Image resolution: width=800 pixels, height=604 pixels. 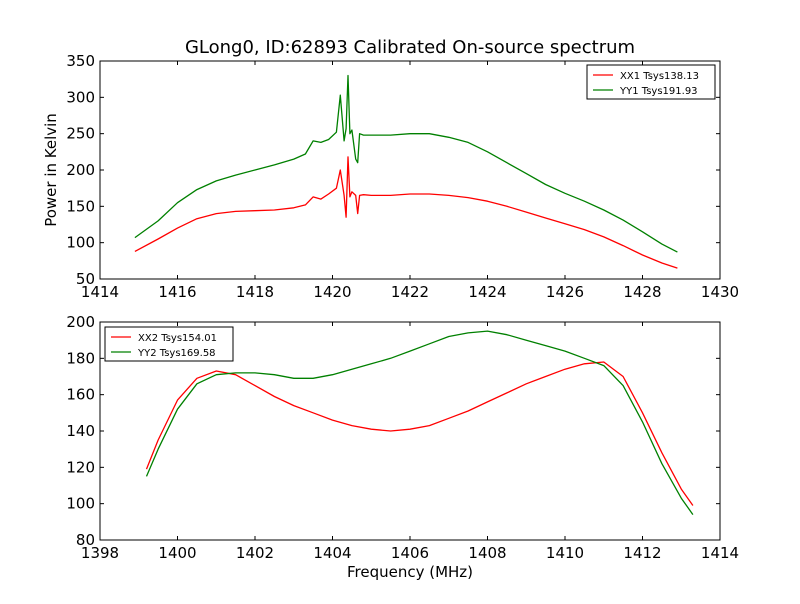 I want to click on x-tick-label: 1400, so click(x=177, y=553).